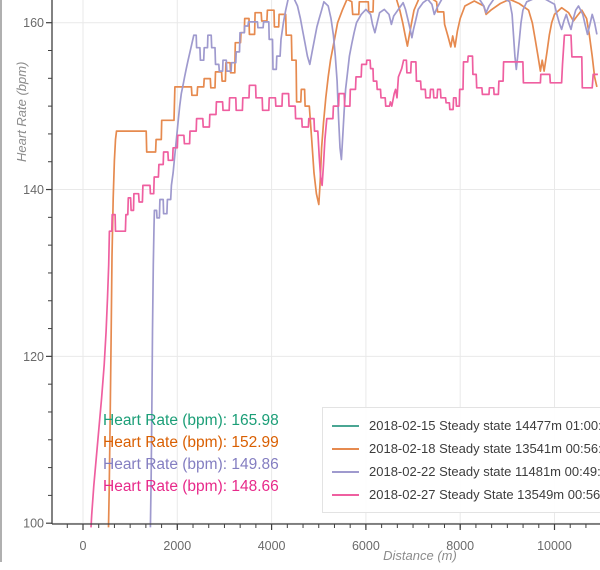 This screenshot has height=570, width=600. I want to click on y-tick-label: 120, so click(33, 357).